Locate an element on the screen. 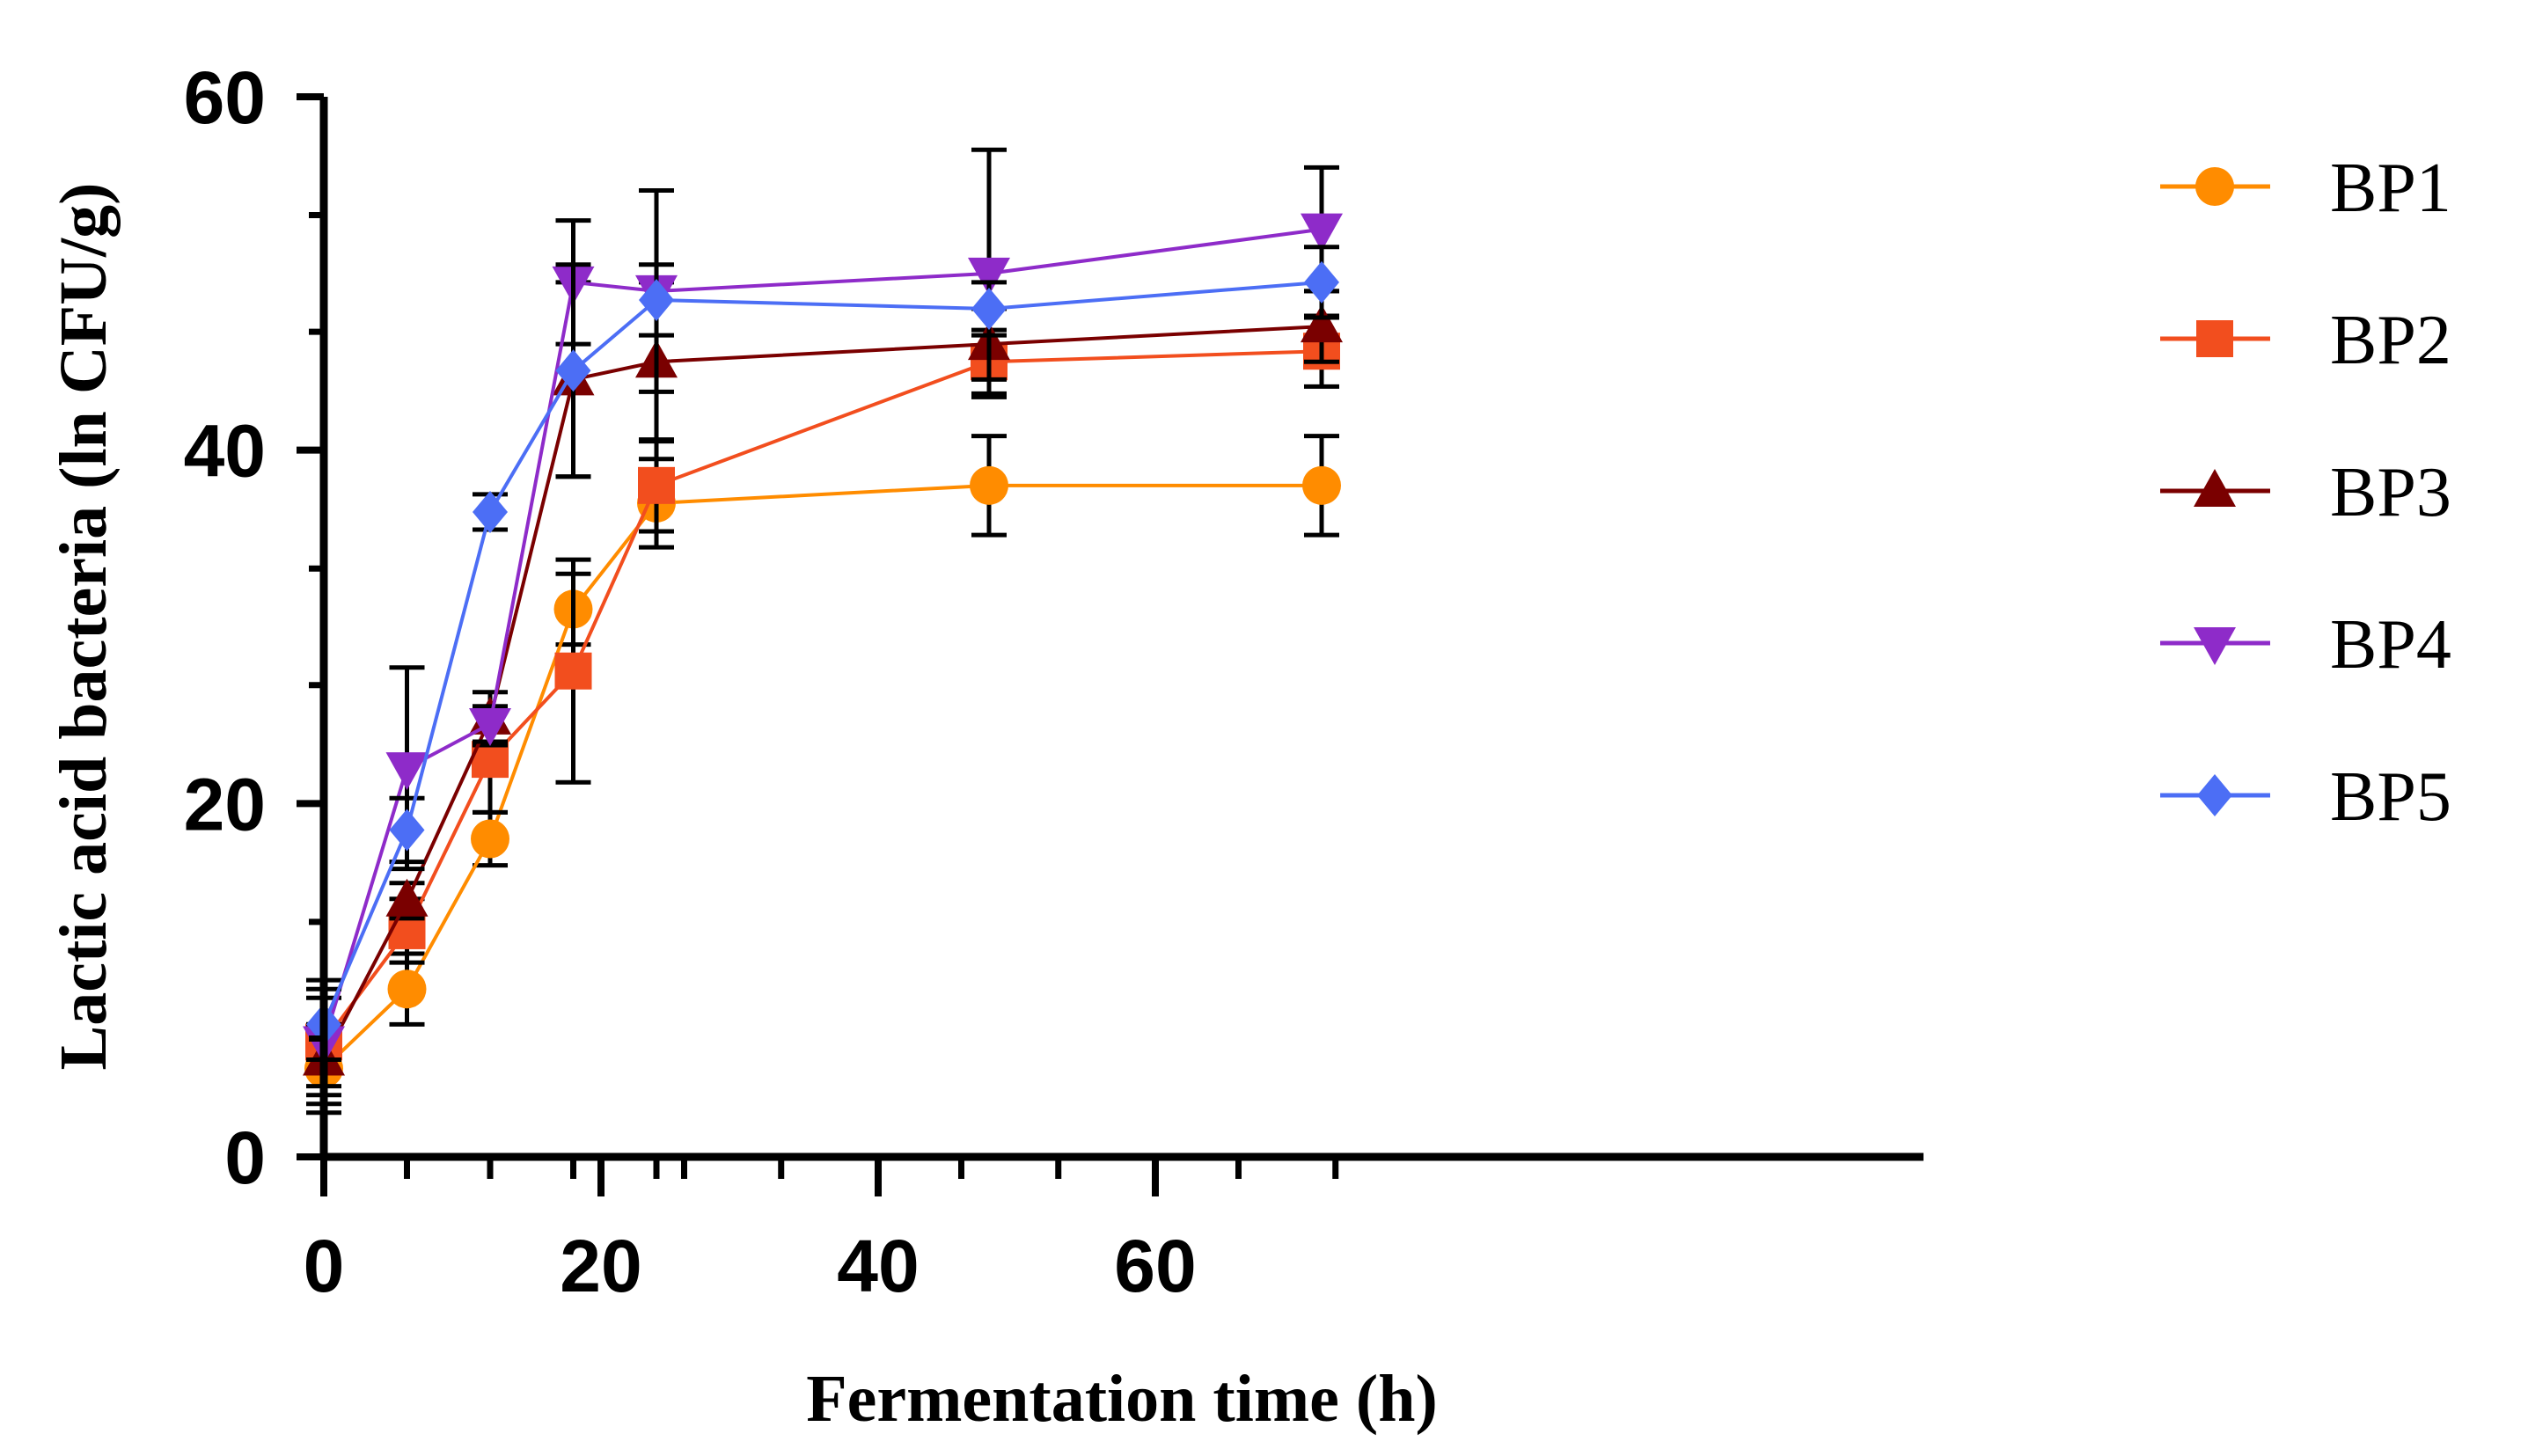 Image resolution: width=2528 pixels, height=1456 pixels. x-tick-label: 20 is located at coordinates (600, 1266).